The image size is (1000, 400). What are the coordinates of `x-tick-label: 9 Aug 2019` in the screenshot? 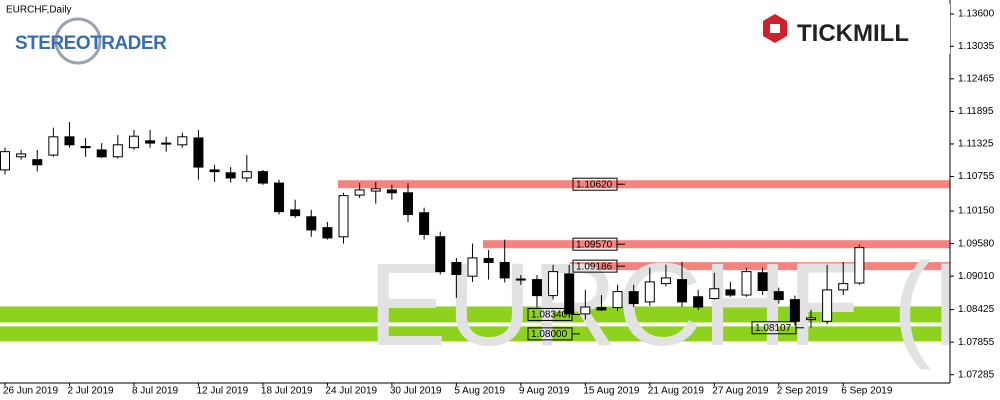 It's located at (544, 391).